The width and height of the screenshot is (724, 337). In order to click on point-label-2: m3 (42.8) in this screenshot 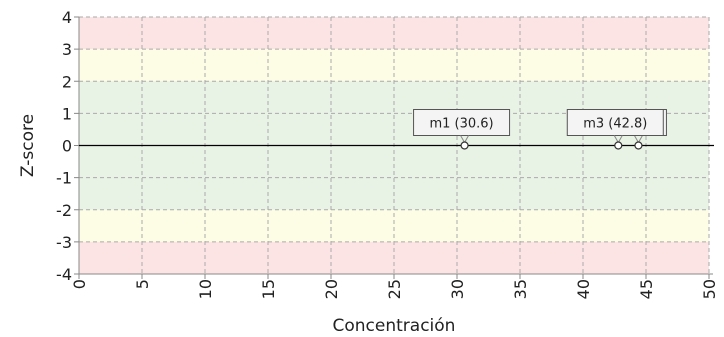, I will do `click(615, 124)`.